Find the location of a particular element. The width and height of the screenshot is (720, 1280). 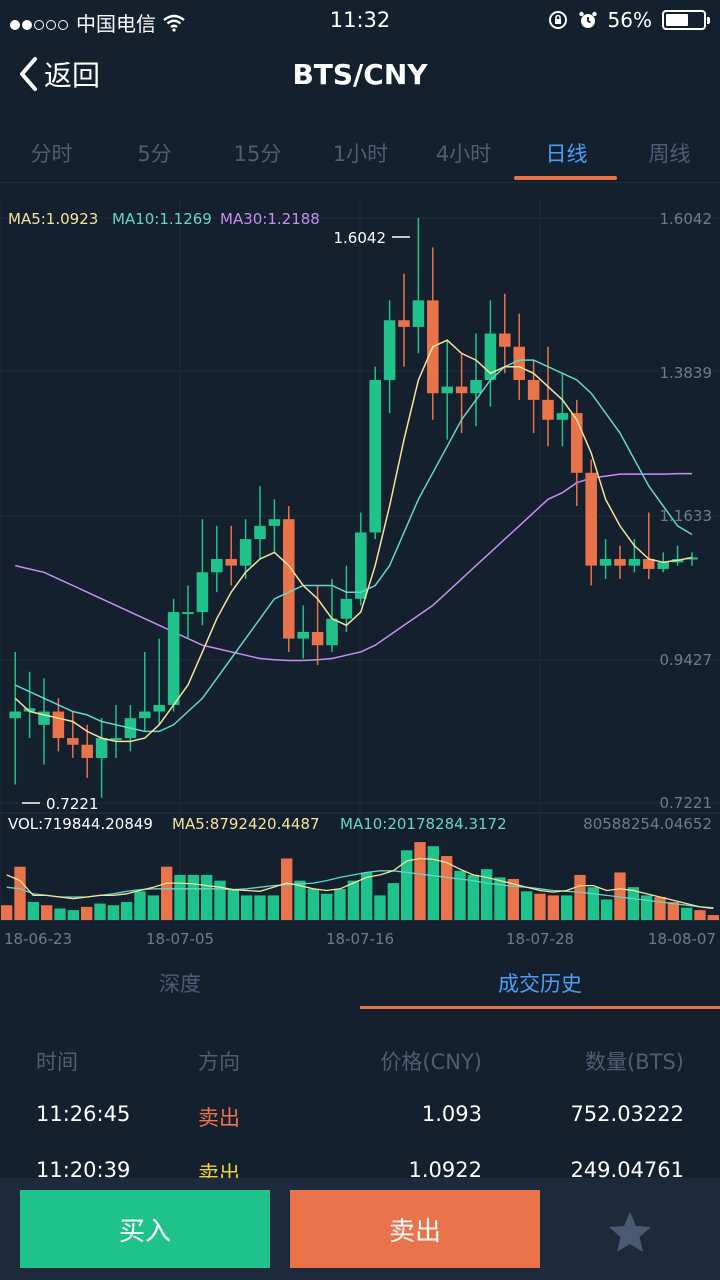

low-price-marker: 0.7221 is located at coordinates (60, 804).